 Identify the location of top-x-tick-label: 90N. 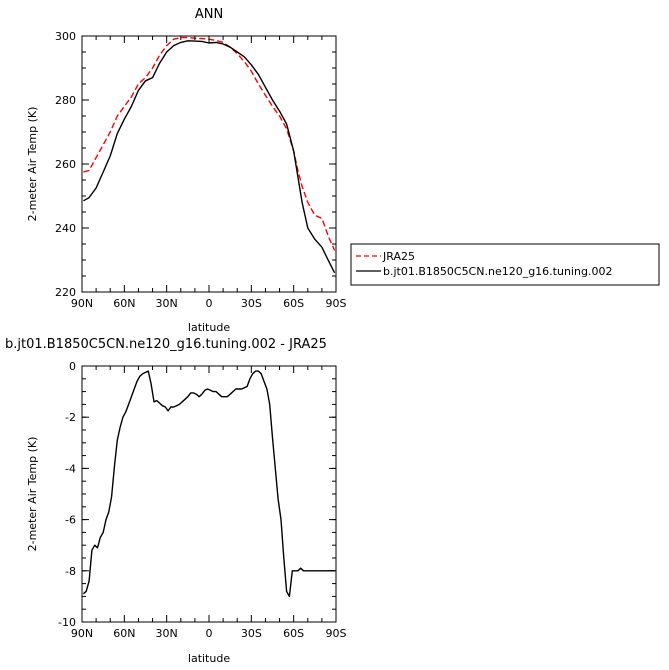
(82, 303).